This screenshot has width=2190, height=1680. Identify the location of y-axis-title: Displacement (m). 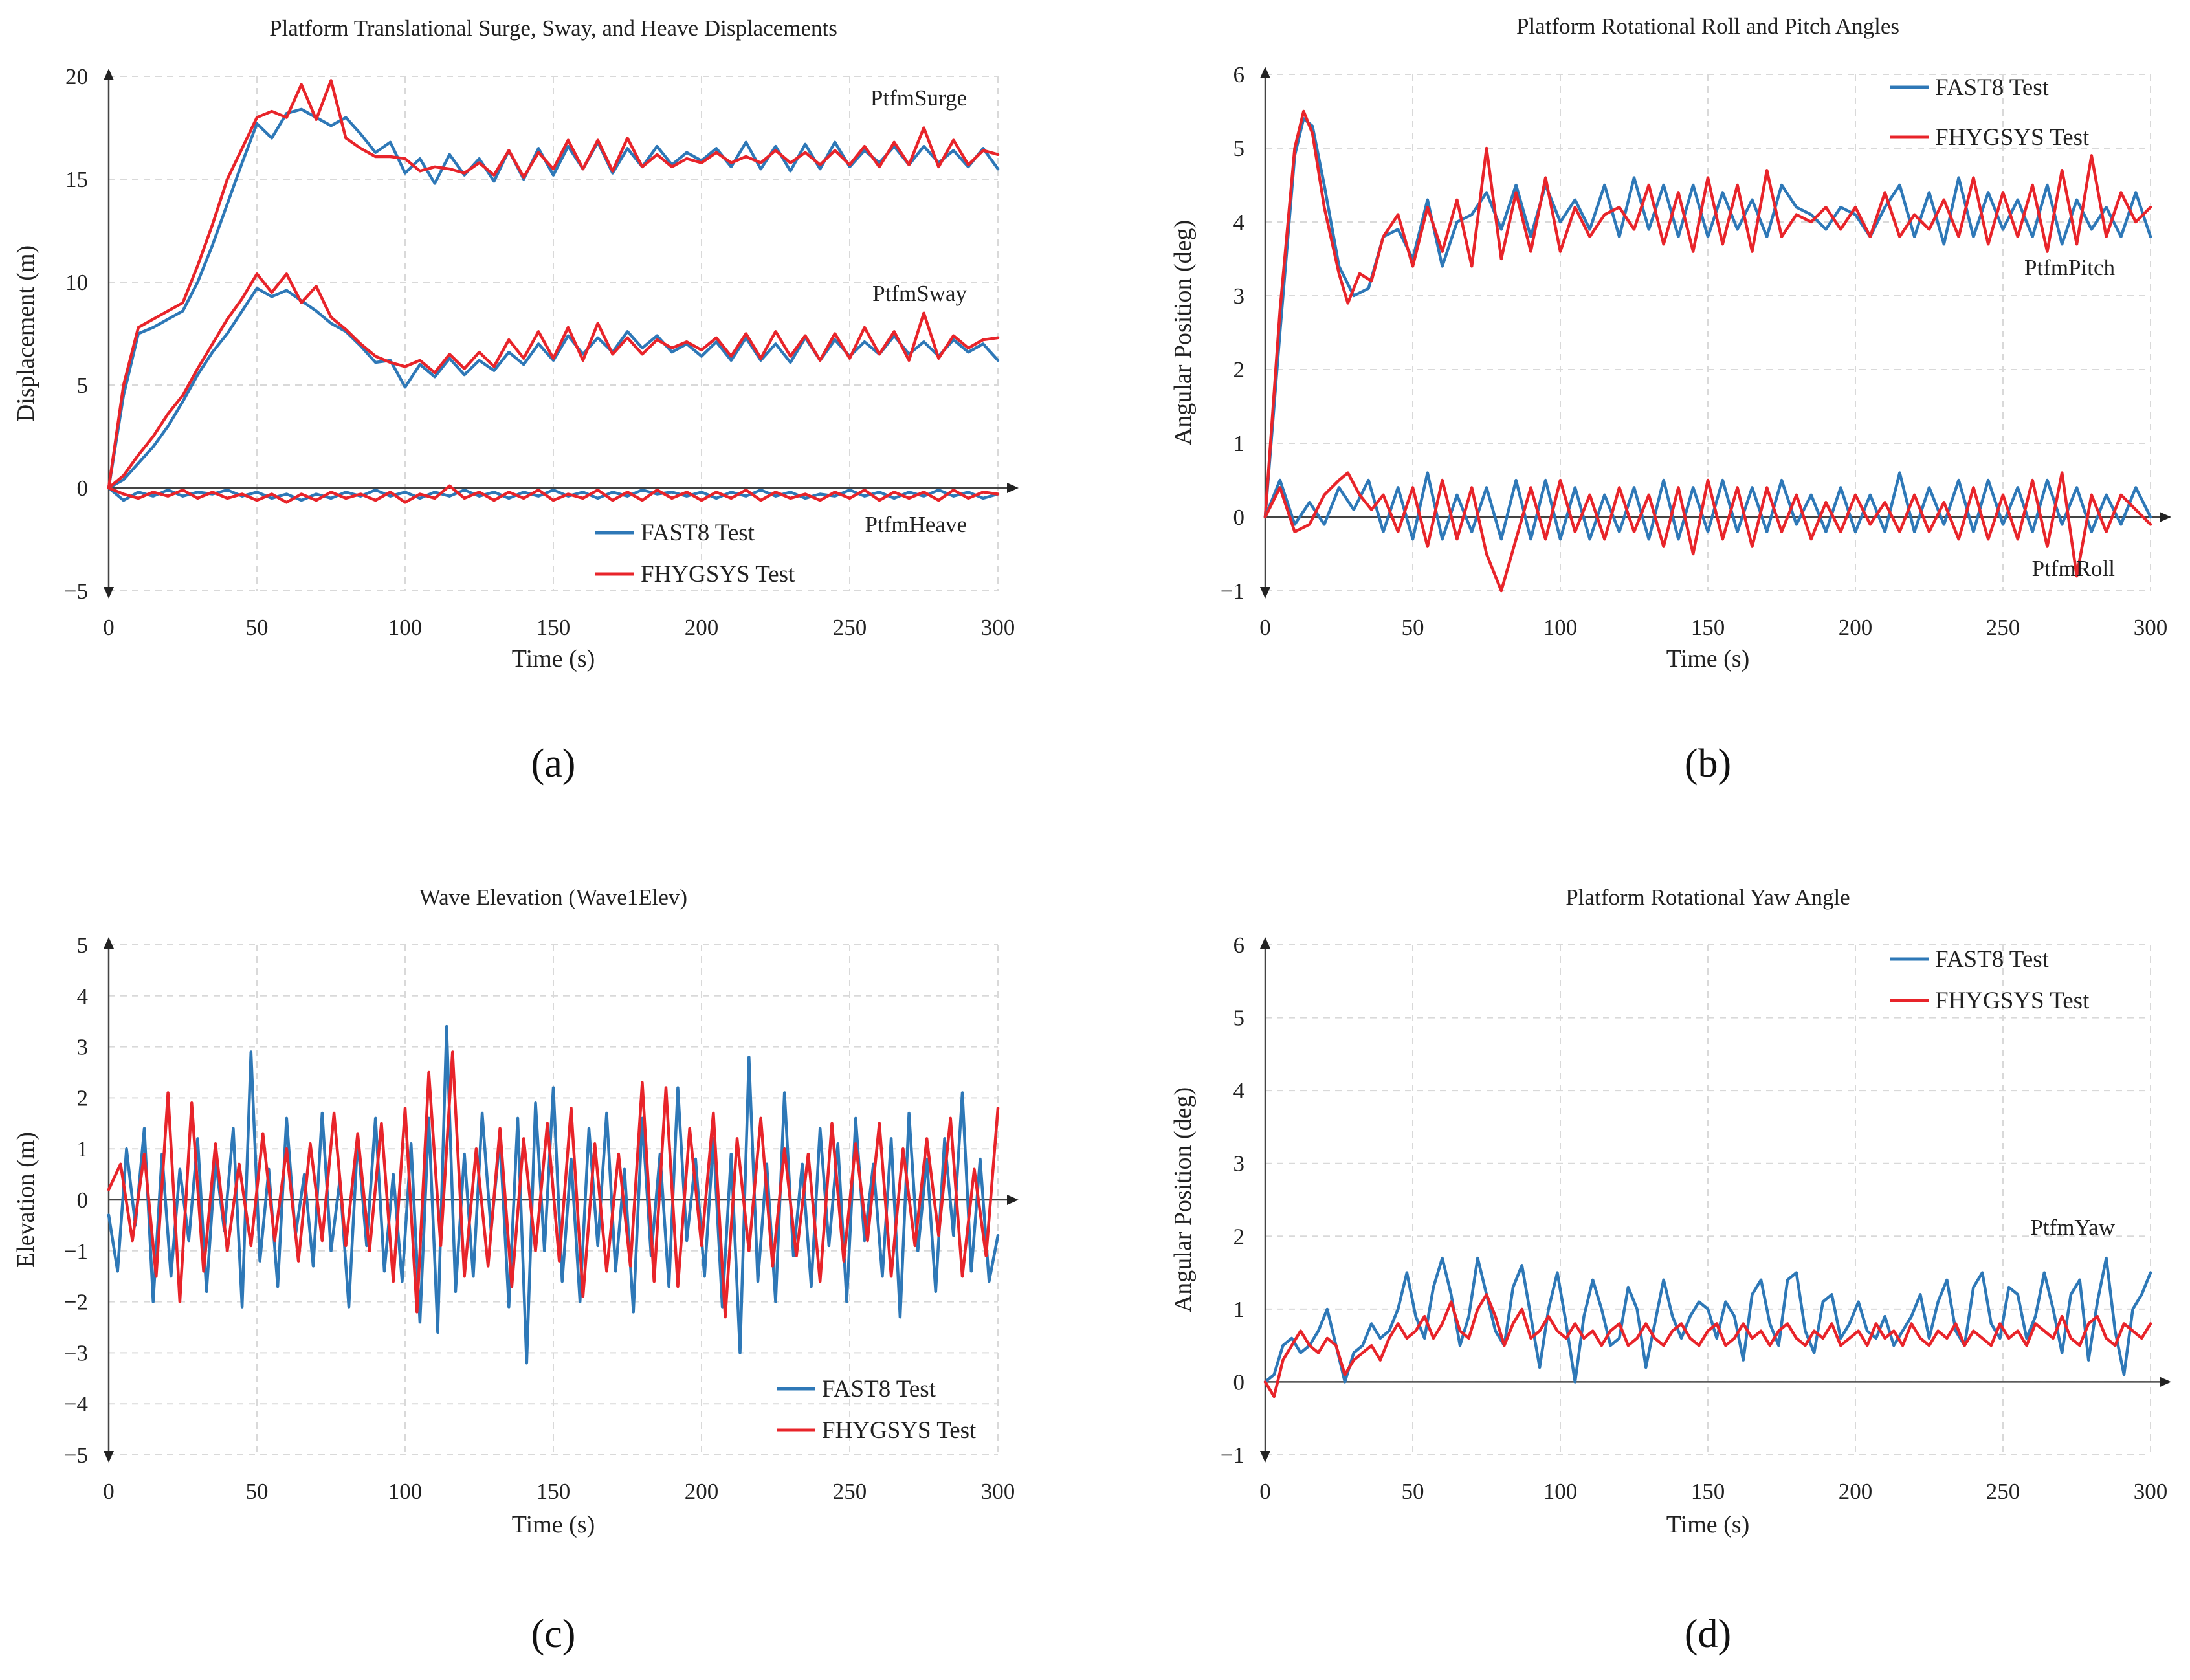
(25, 333).